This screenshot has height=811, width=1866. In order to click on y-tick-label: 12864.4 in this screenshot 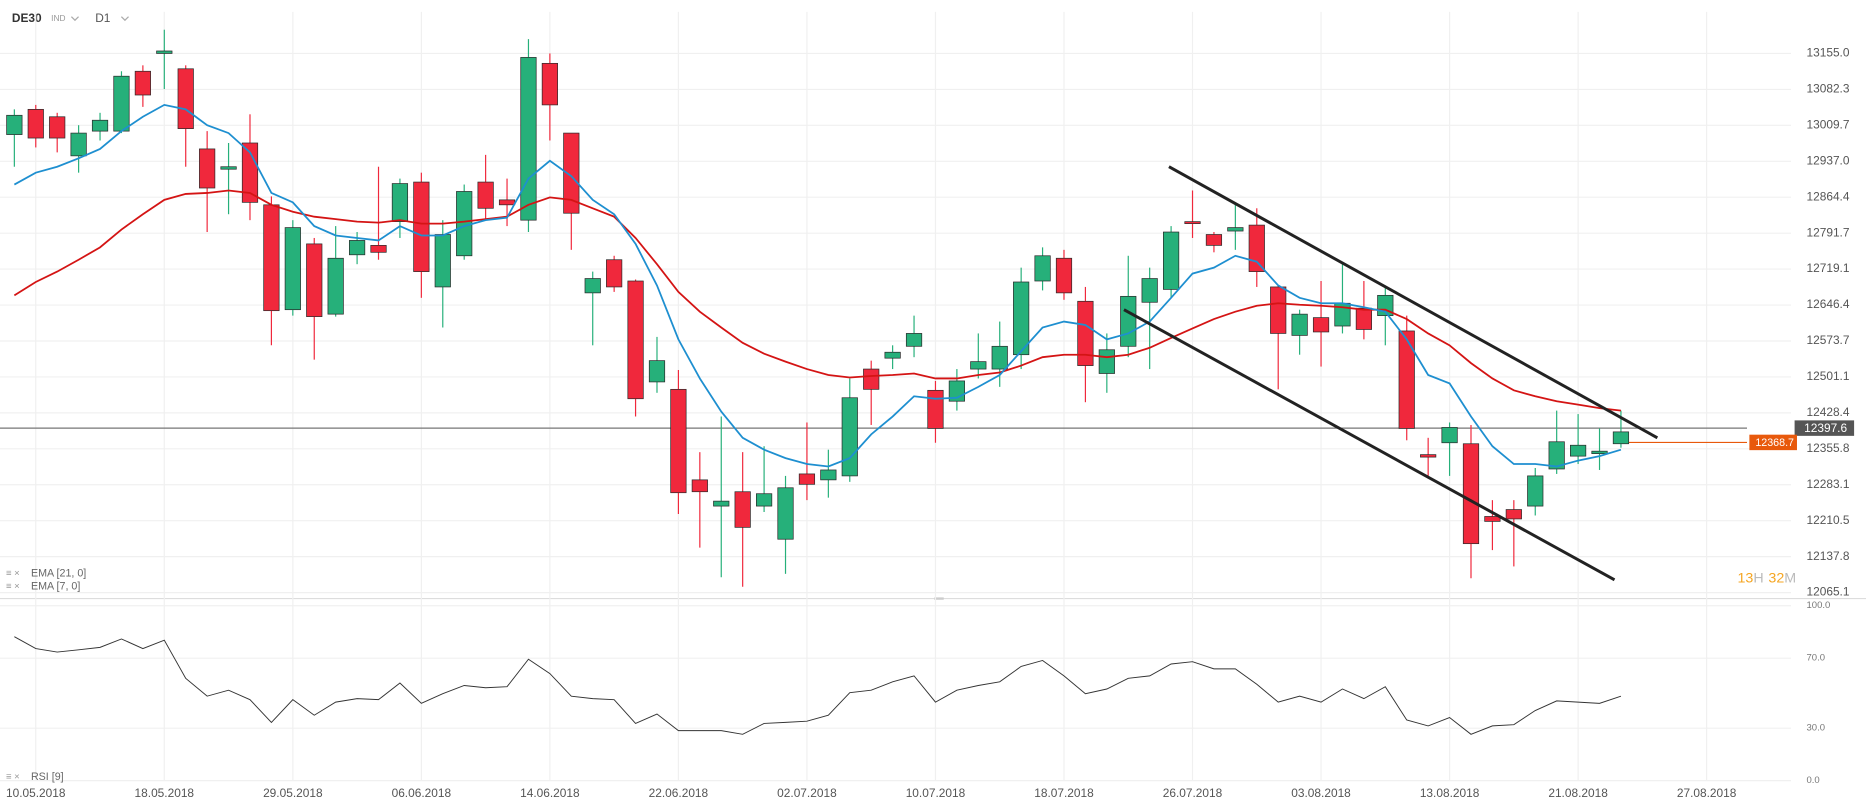, I will do `click(1827, 196)`.